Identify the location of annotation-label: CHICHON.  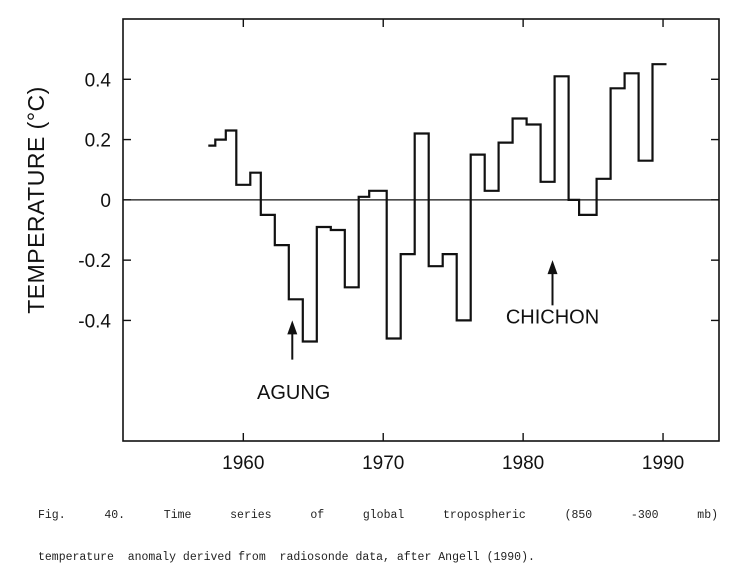
(552, 317).